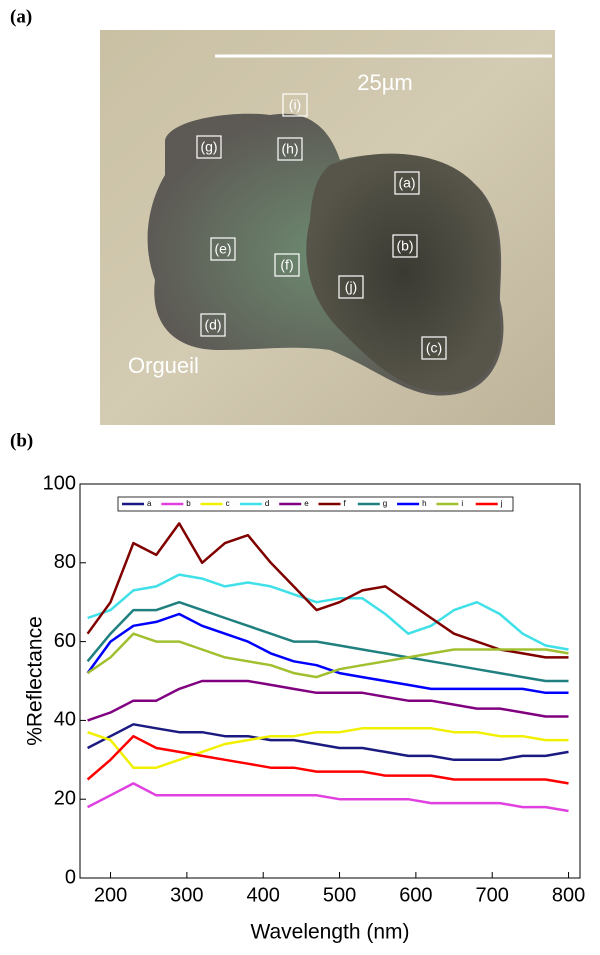  I want to click on dark-region, so click(403, 273).